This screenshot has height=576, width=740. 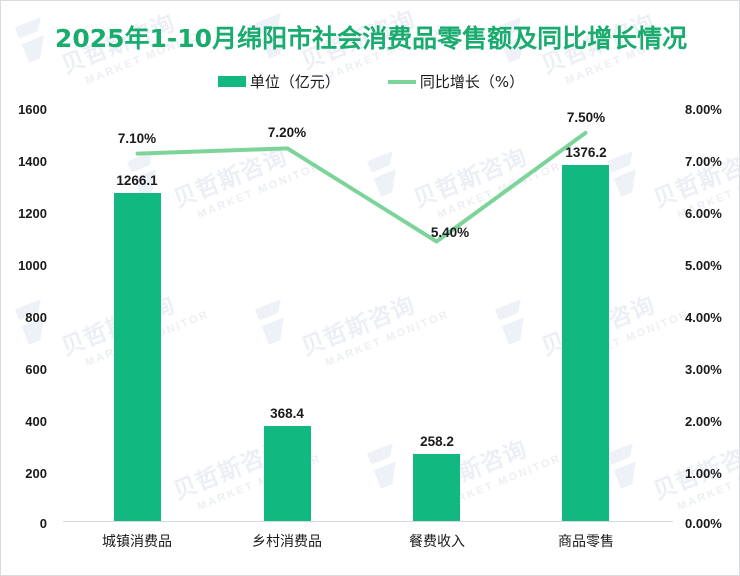 I want to click on line-value-label: 5.40%, so click(x=450, y=232).